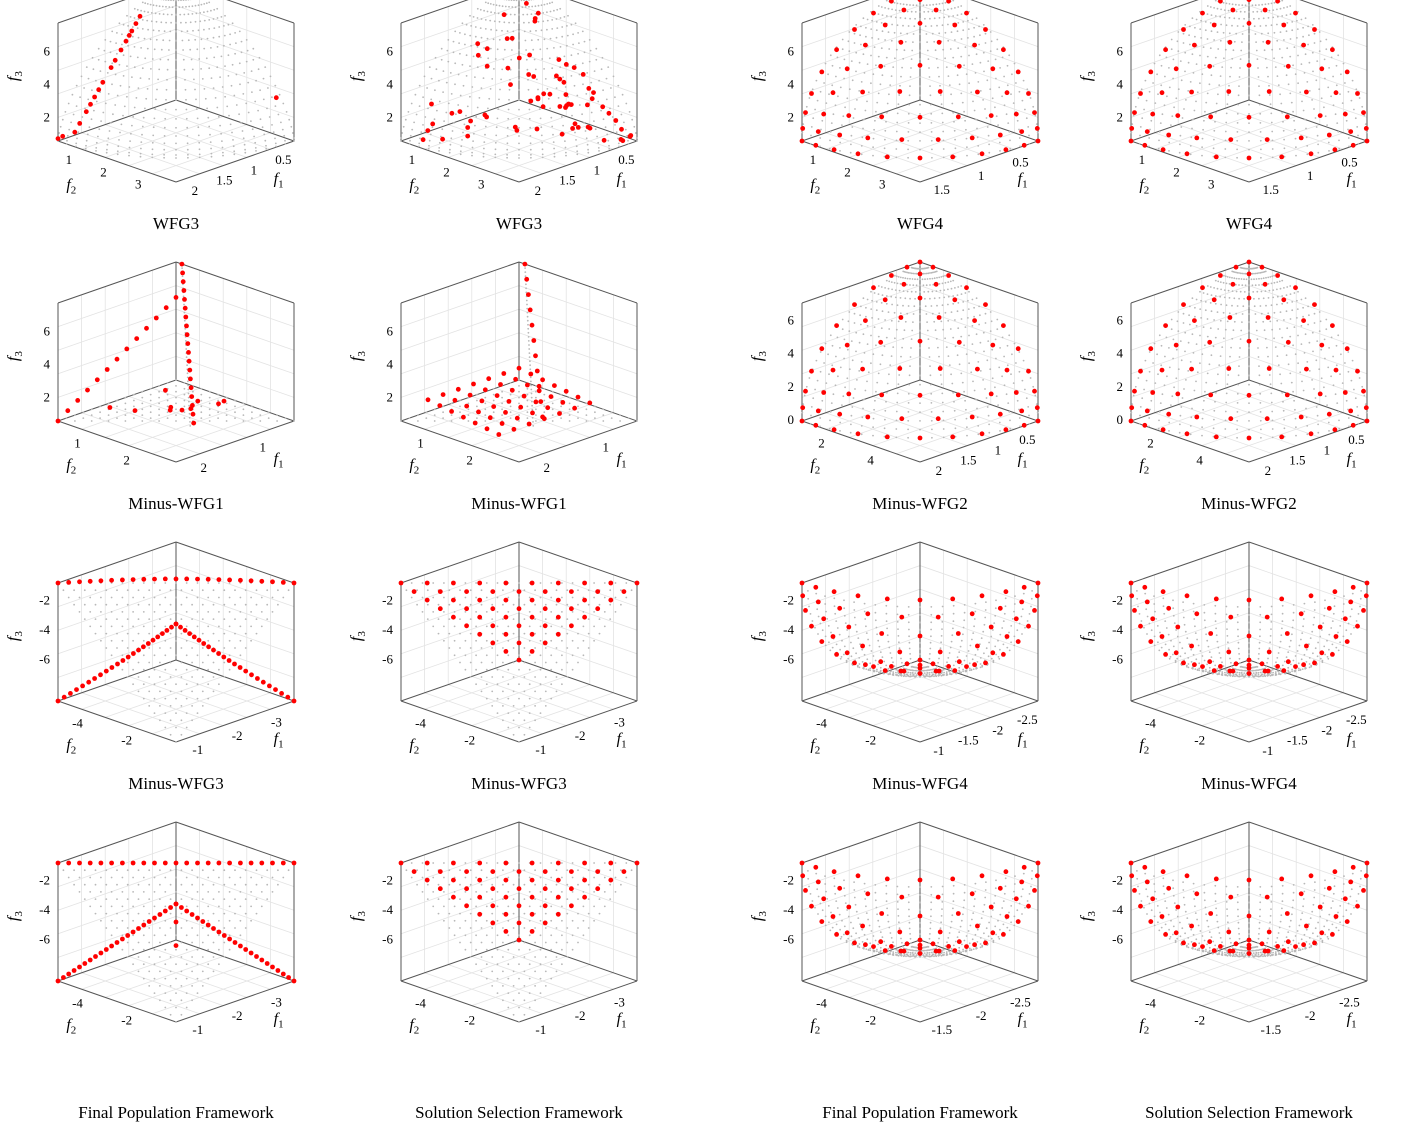  Describe the element at coordinates (1150, 442) in the screenshot. I see `y-tick-label: 2` at that location.